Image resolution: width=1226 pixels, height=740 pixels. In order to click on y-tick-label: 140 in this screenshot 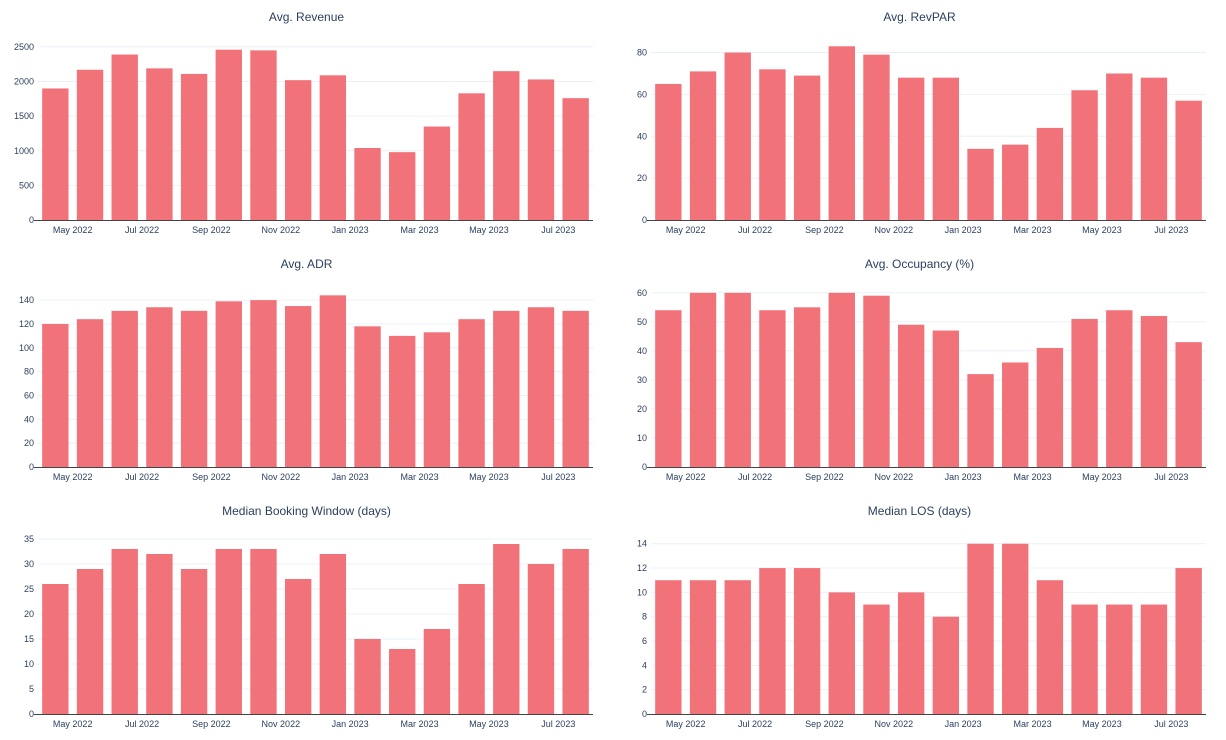, I will do `click(26, 300)`.